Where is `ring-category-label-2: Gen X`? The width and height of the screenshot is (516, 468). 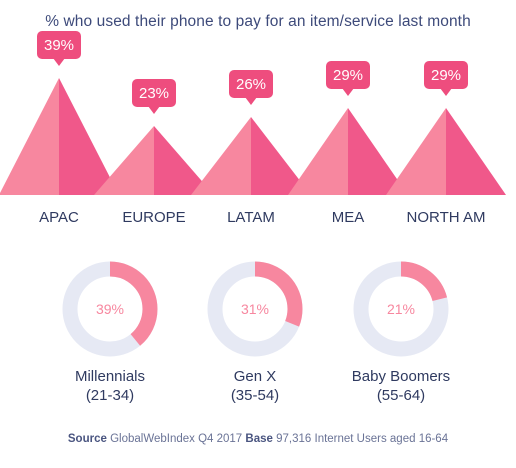
ring-category-label-2: Gen X is located at coordinates (255, 376).